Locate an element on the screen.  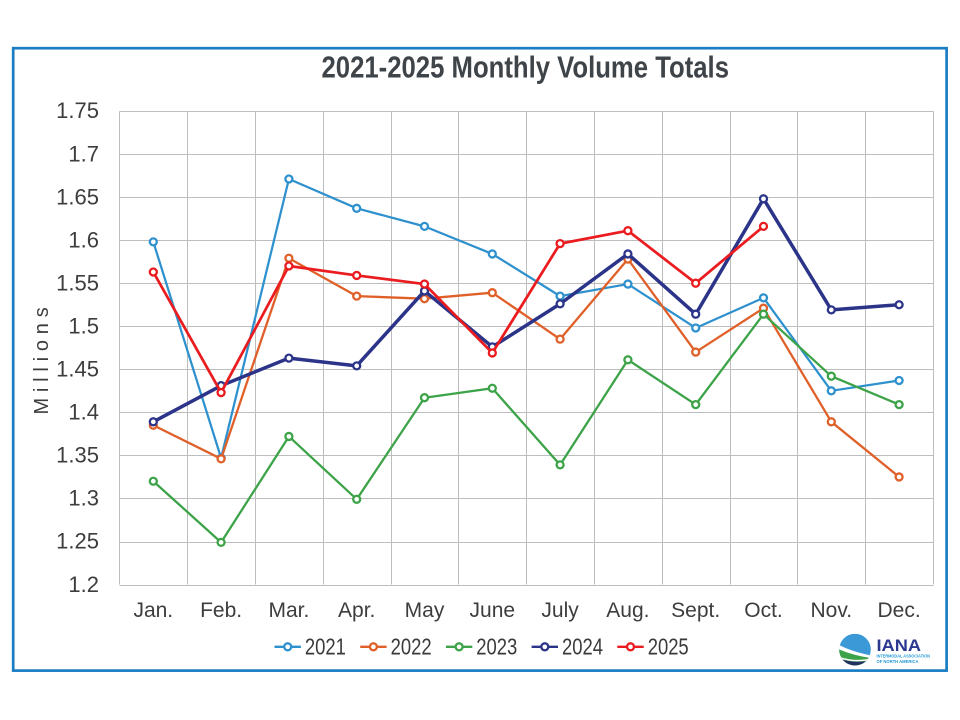
svg-text: 1.65 is located at coordinates (77, 196).